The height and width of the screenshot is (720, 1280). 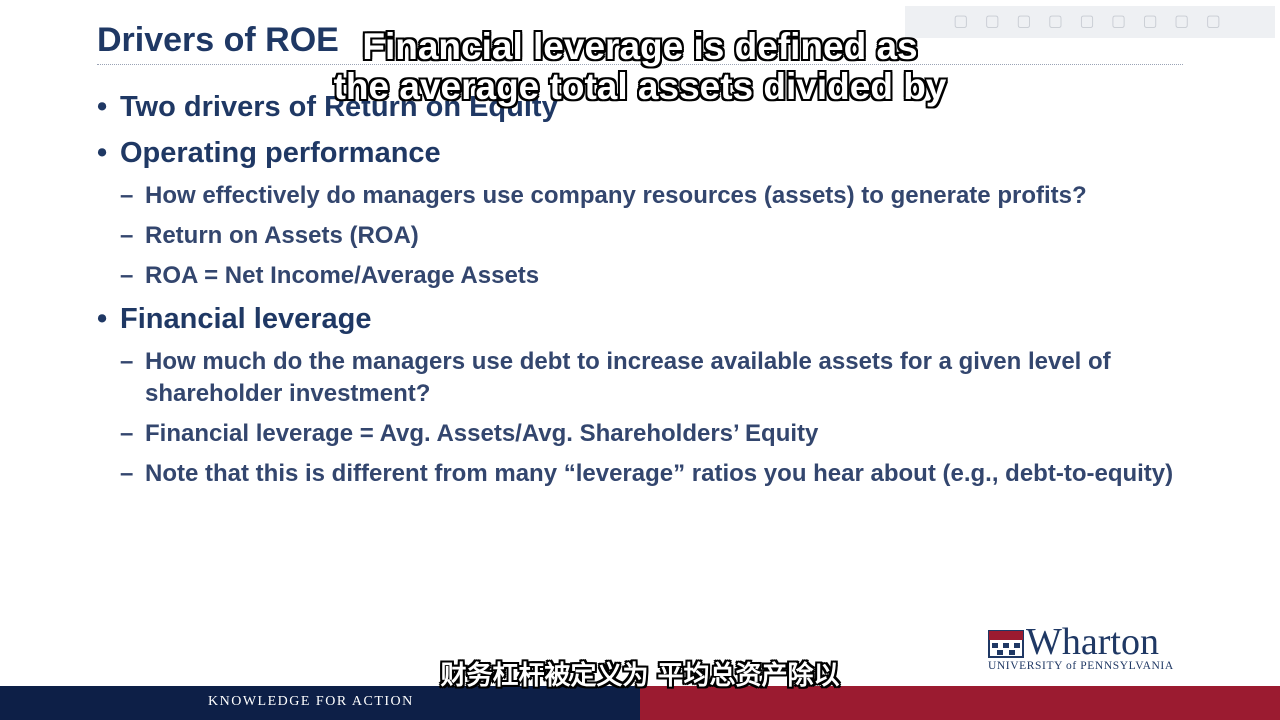 What do you see at coordinates (1006, 644) in the screenshot?
I see `shield-icon` at bounding box center [1006, 644].